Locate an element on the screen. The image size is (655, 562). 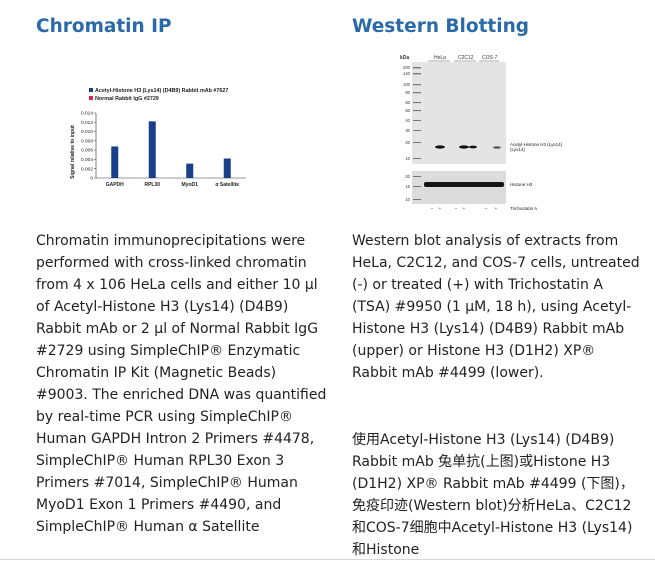
y-tick-label: 0.010 is located at coordinates (87, 132).